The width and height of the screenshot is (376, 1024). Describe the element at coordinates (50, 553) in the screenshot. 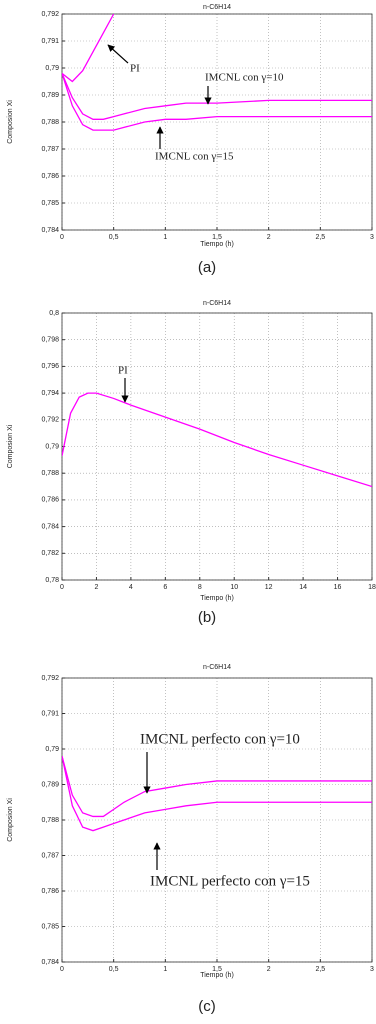

I see `y-tick-label: 0,782` at that location.